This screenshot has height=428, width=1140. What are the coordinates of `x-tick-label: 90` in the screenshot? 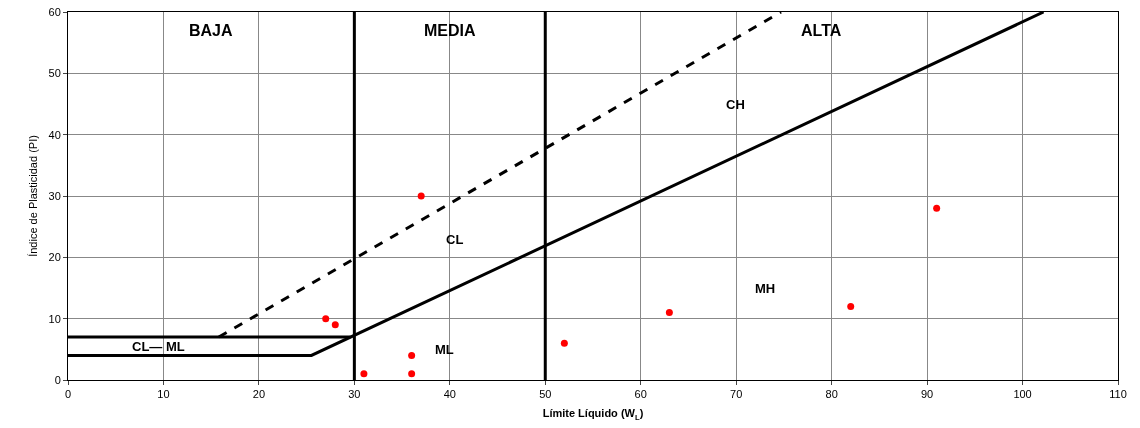 It's located at (927, 394).